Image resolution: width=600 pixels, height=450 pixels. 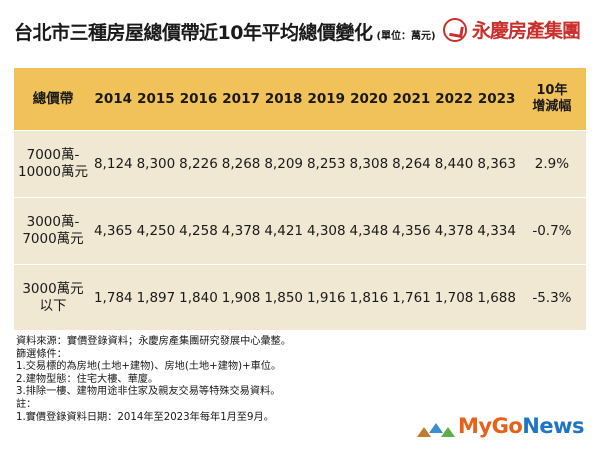 I want to click on change-cell: -5.3%, so click(x=552, y=297).